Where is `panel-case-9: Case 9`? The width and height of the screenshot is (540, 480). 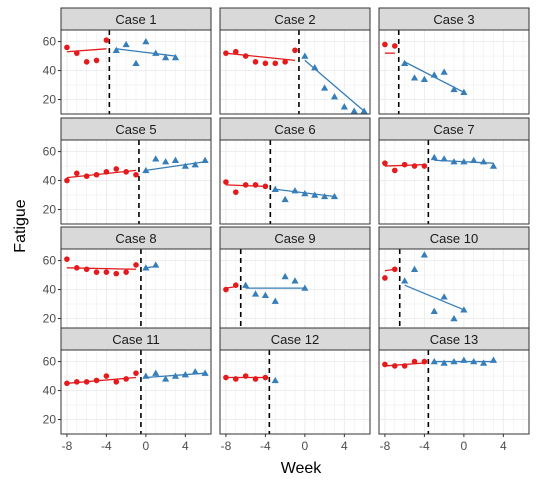 panel-case-9: Case 9 is located at coordinates (295, 280).